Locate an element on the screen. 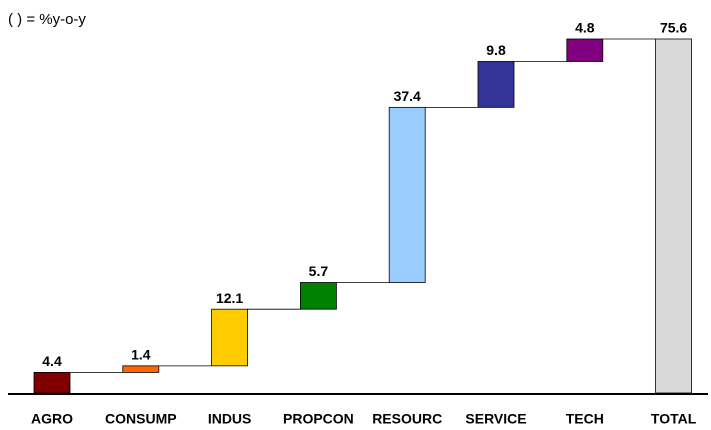  x-tick-label: PROPCON is located at coordinates (318, 419).